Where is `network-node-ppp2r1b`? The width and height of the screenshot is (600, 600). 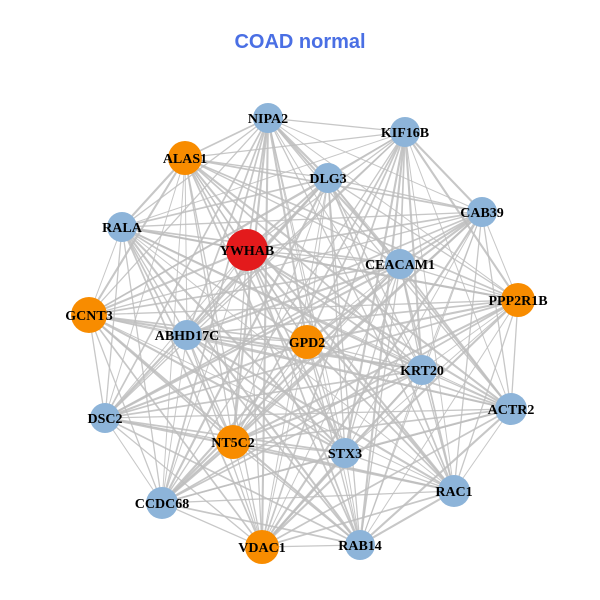
network-node-ppp2r1b is located at coordinates (518, 300).